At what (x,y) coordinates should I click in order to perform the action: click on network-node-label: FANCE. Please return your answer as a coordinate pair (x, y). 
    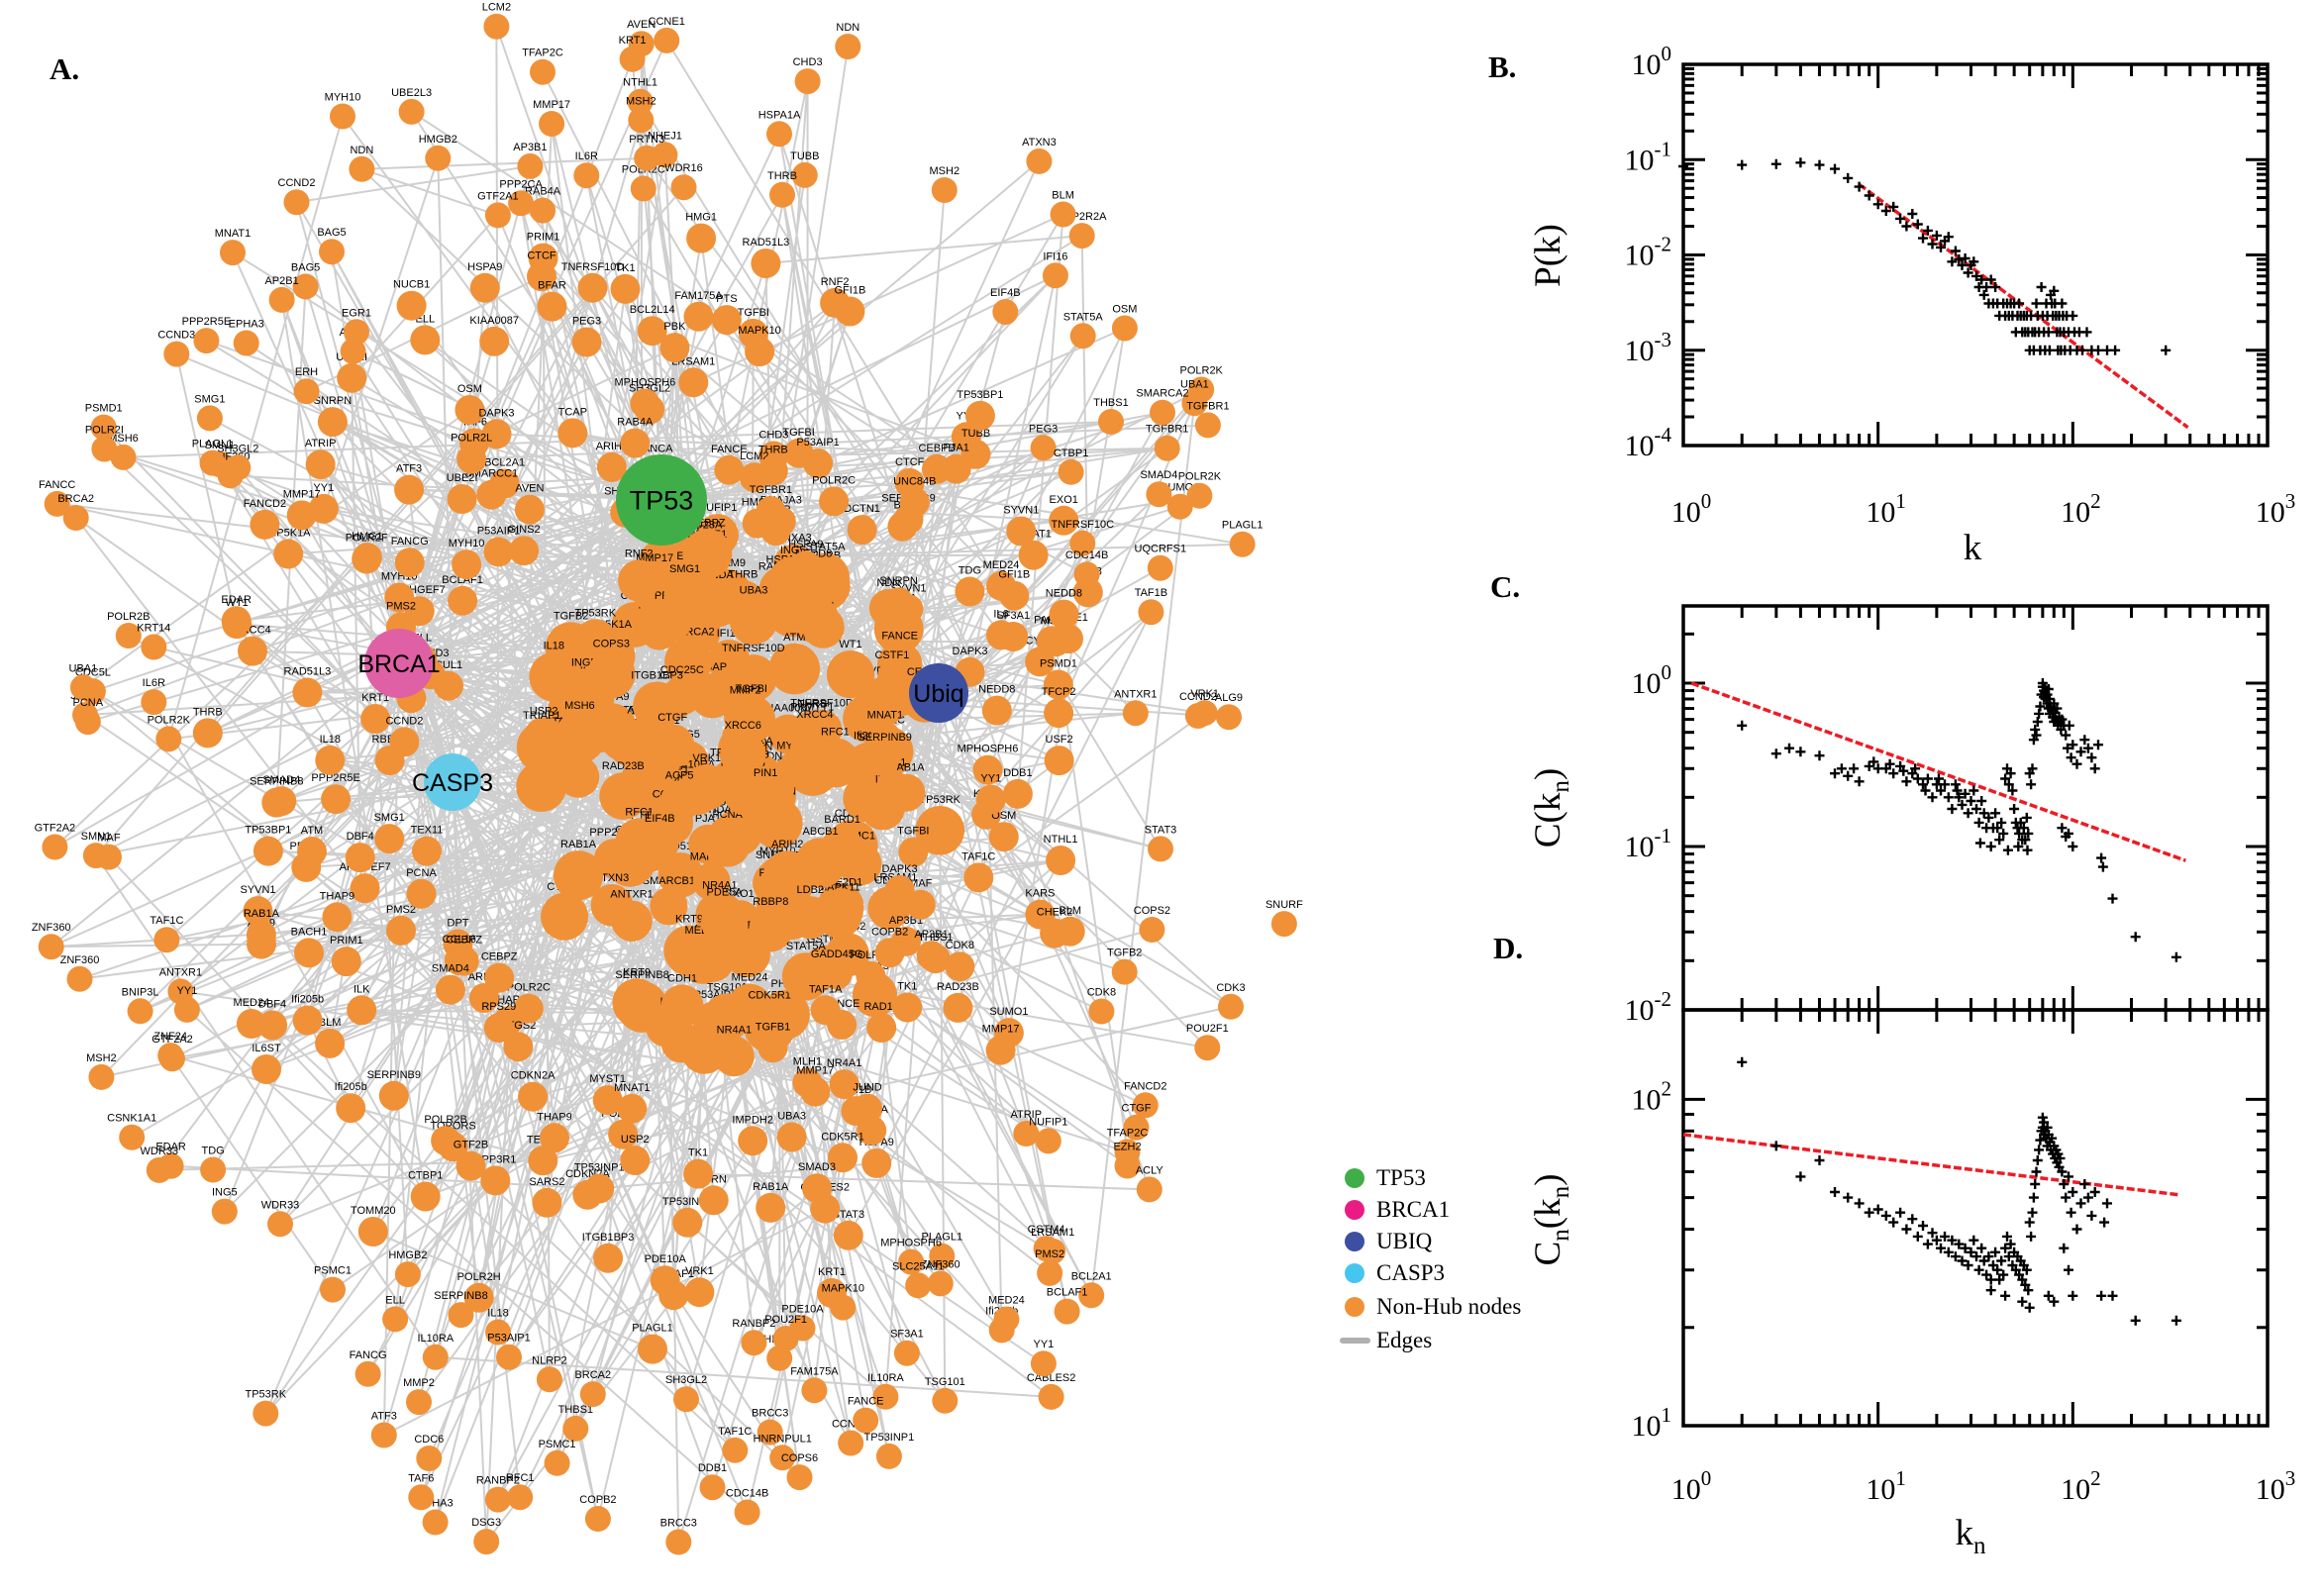
    Looking at the image, I should click on (899, 636).